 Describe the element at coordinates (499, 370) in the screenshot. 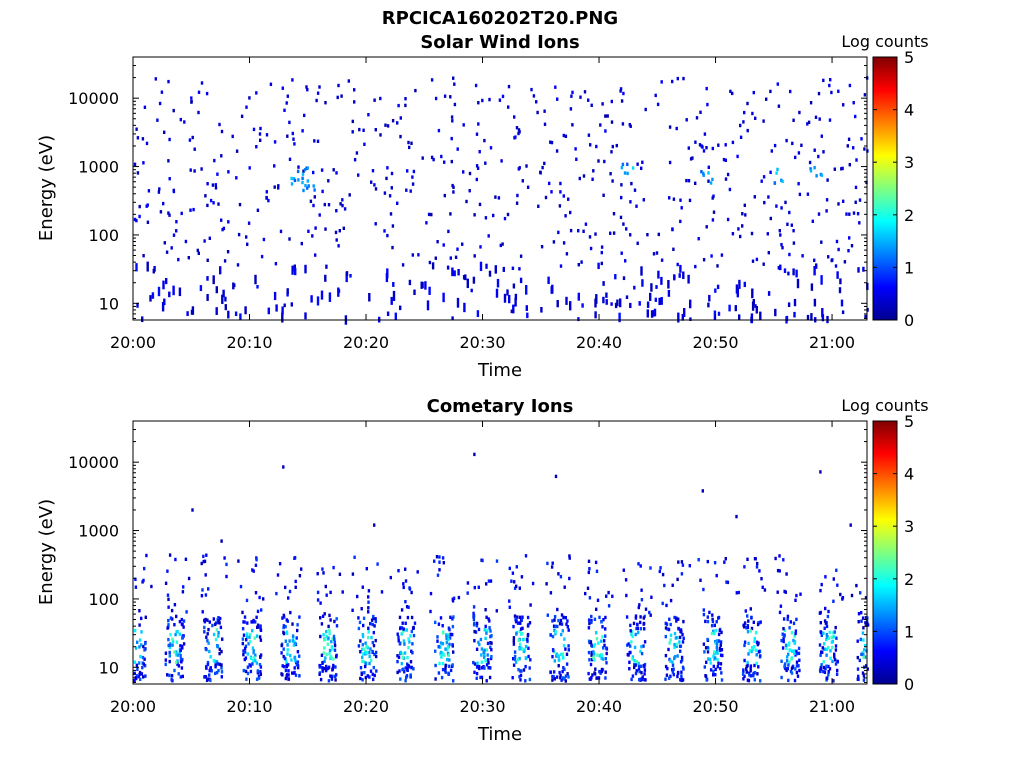

I see `xlabel-solar-wind: Time` at that location.